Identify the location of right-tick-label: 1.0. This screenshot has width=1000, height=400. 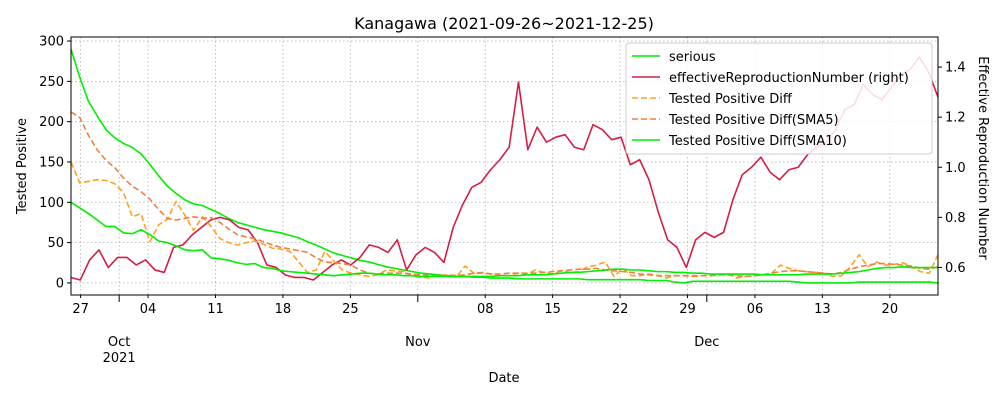
(955, 168).